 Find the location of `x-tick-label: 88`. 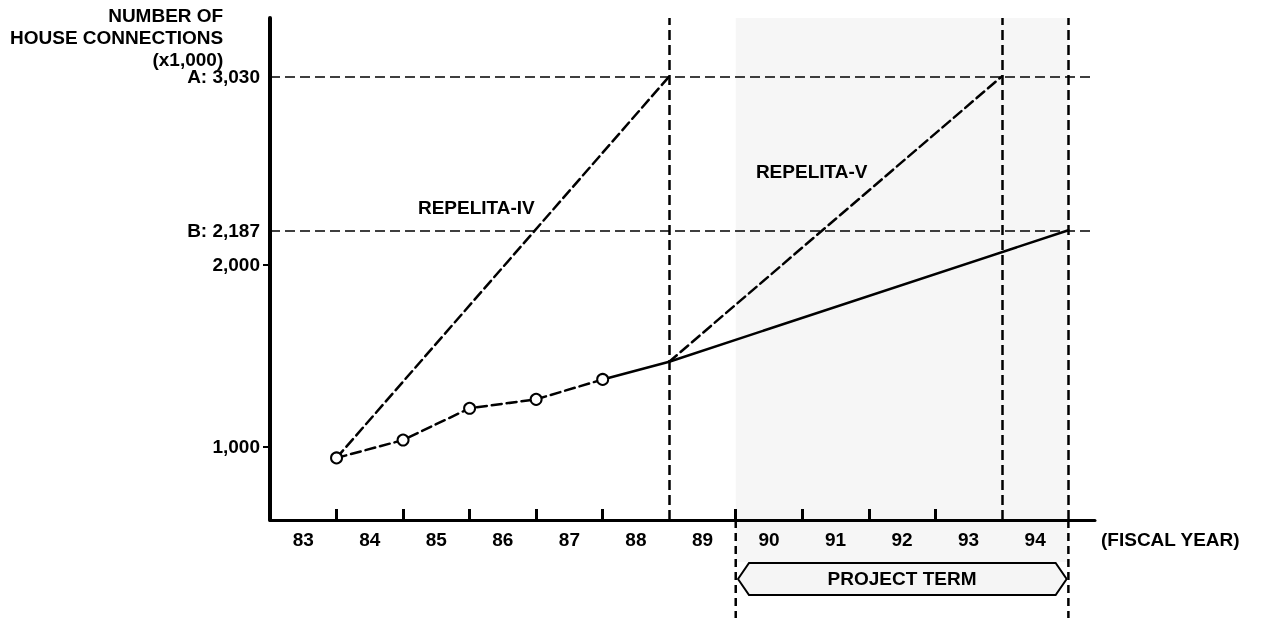

x-tick-label: 88 is located at coordinates (636, 539).